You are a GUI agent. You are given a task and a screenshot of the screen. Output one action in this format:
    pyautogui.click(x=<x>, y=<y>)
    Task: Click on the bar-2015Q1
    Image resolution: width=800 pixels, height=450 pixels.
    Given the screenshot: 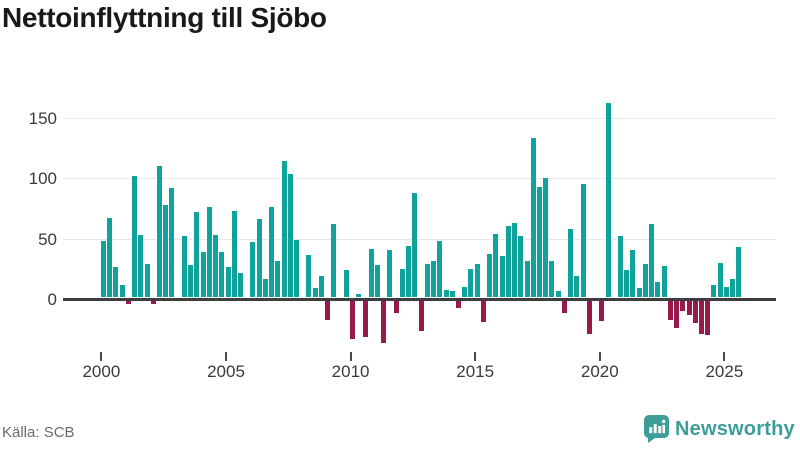 What is the action you would take?
    pyautogui.click(x=477, y=280)
    